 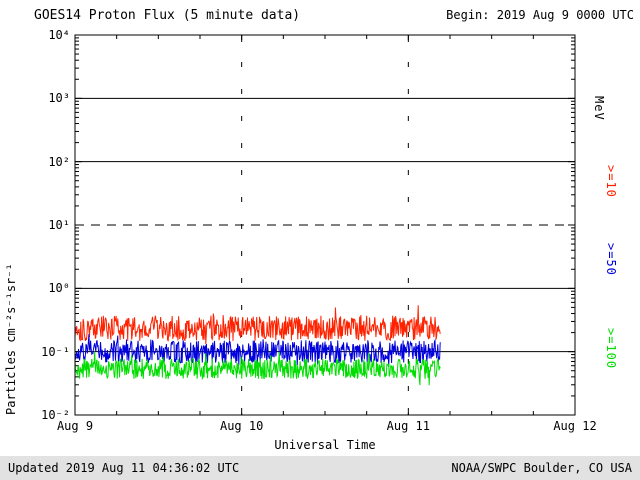 What do you see at coordinates (575, 426) in the screenshot?
I see `x-tick-label: Aug 12` at bounding box center [575, 426].